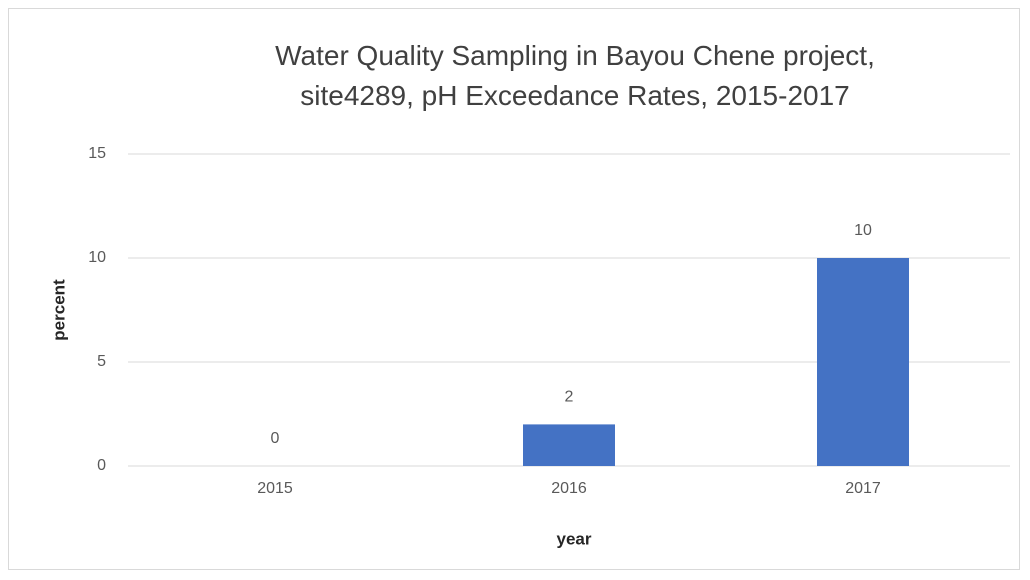 This screenshot has width=1030, height=580. What do you see at coordinates (569, 488) in the screenshot?
I see `x-tick-label: 2016` at bounding box center [569, 488].